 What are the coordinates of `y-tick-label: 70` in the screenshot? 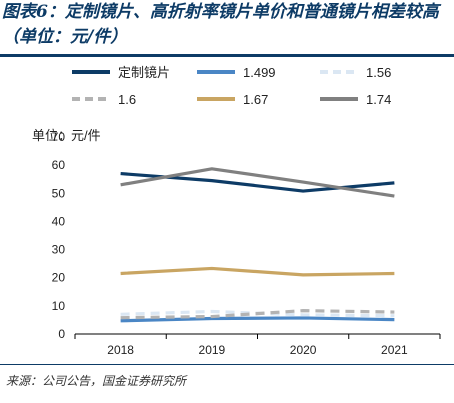 It's located at (59, 137).